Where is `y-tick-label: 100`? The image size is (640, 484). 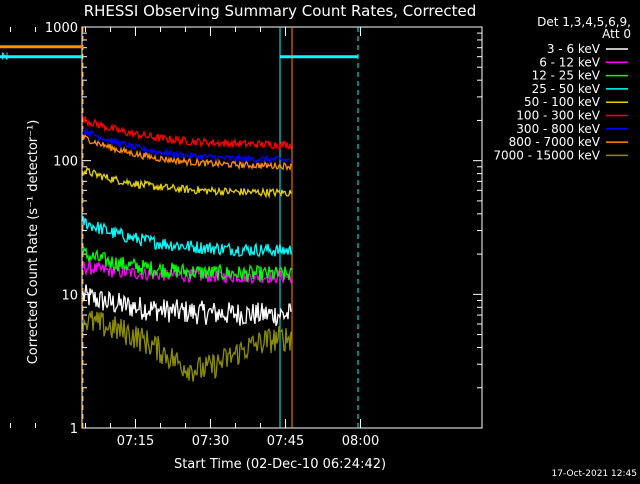 y-tick-label: 100 is located at coordinates (65, 162).